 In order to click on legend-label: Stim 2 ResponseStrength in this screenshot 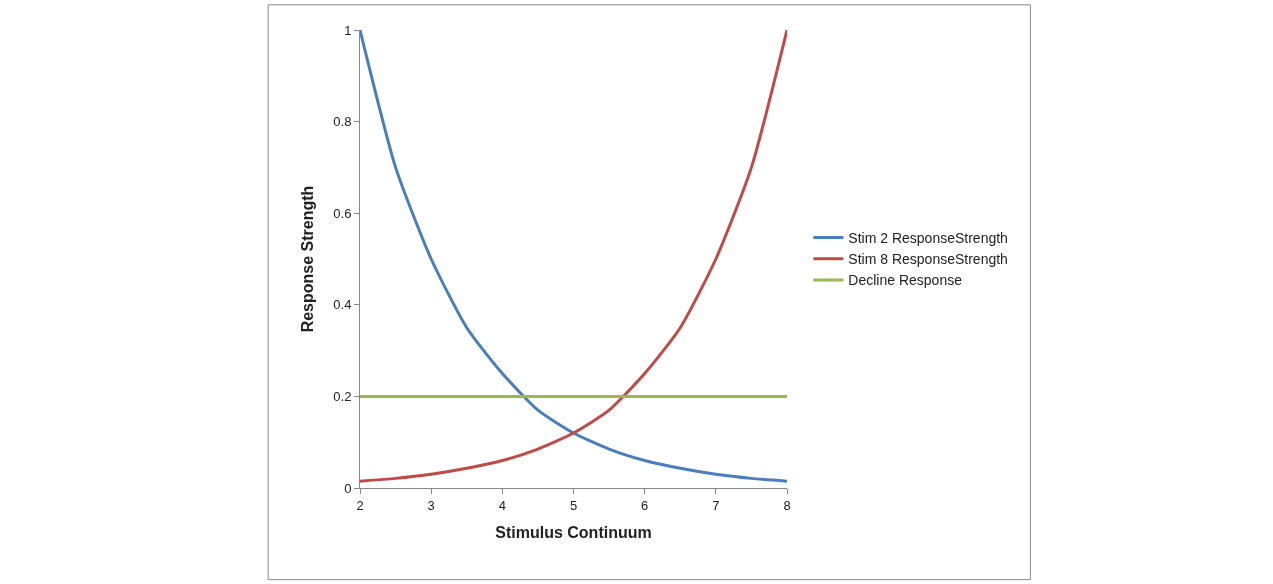, I will do `click(928, 238)`.